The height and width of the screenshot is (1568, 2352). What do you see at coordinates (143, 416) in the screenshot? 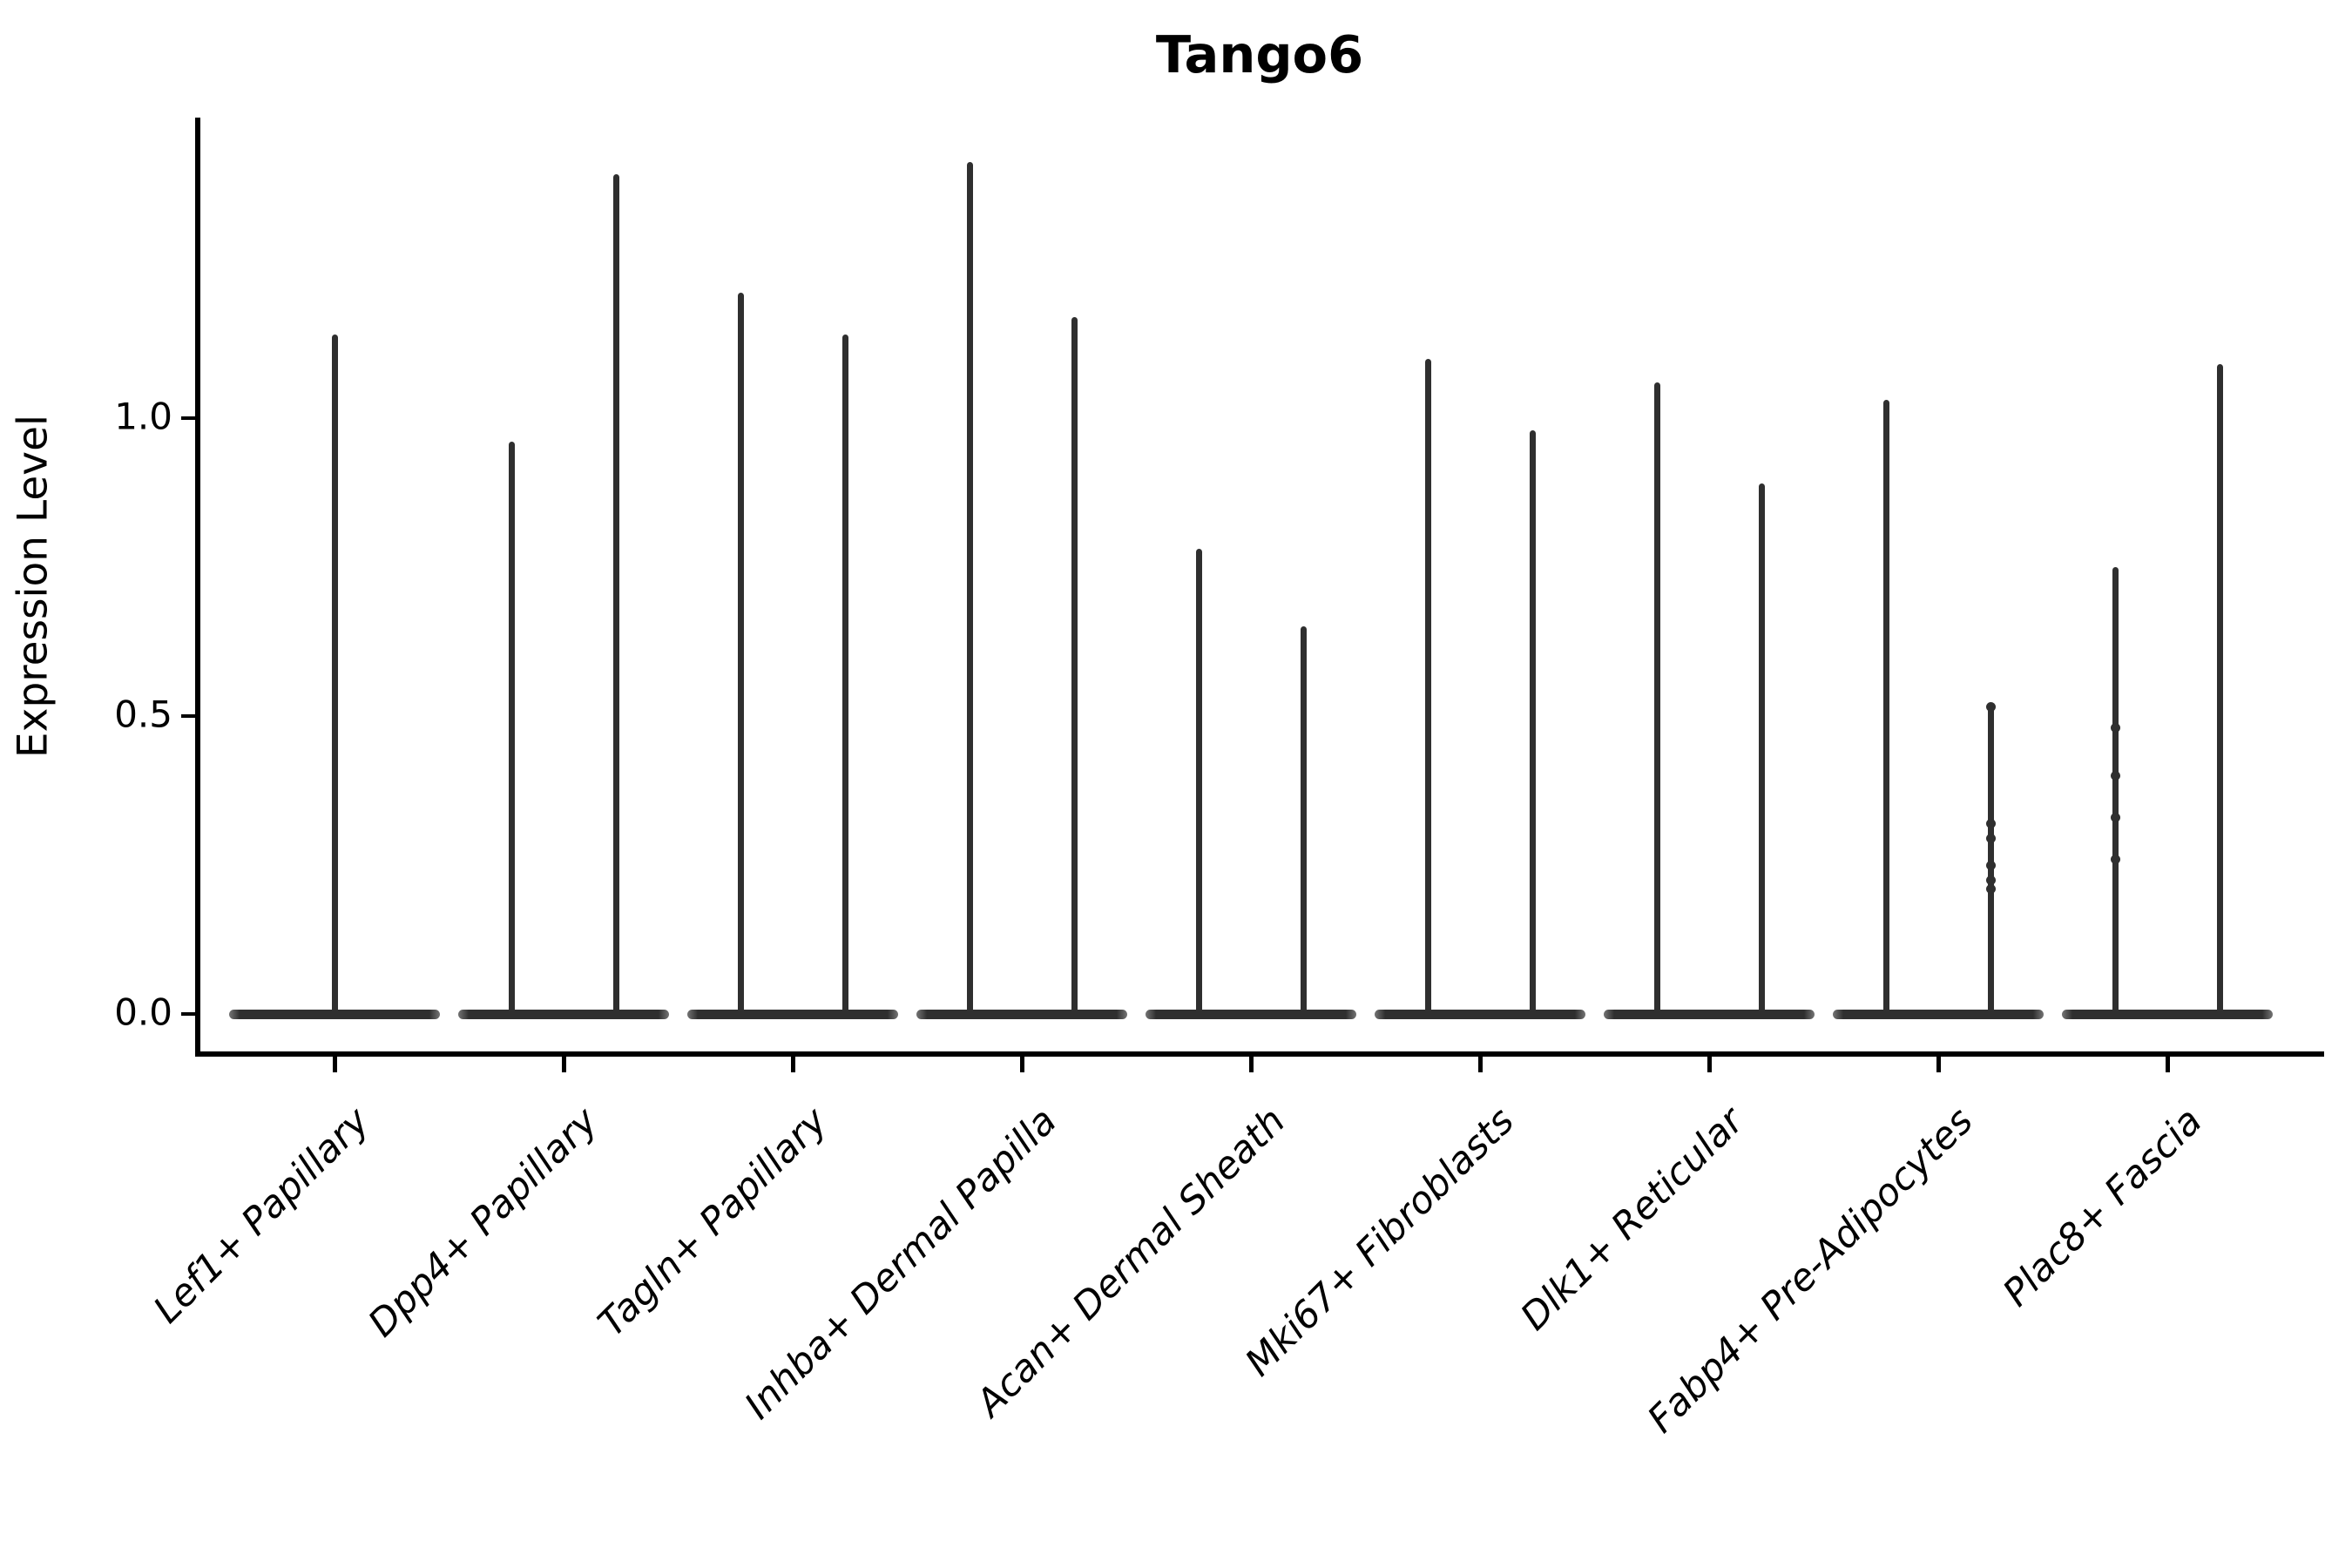
I see `y-tick-label-1.0: 1.0` at bounding box center [143, 416].